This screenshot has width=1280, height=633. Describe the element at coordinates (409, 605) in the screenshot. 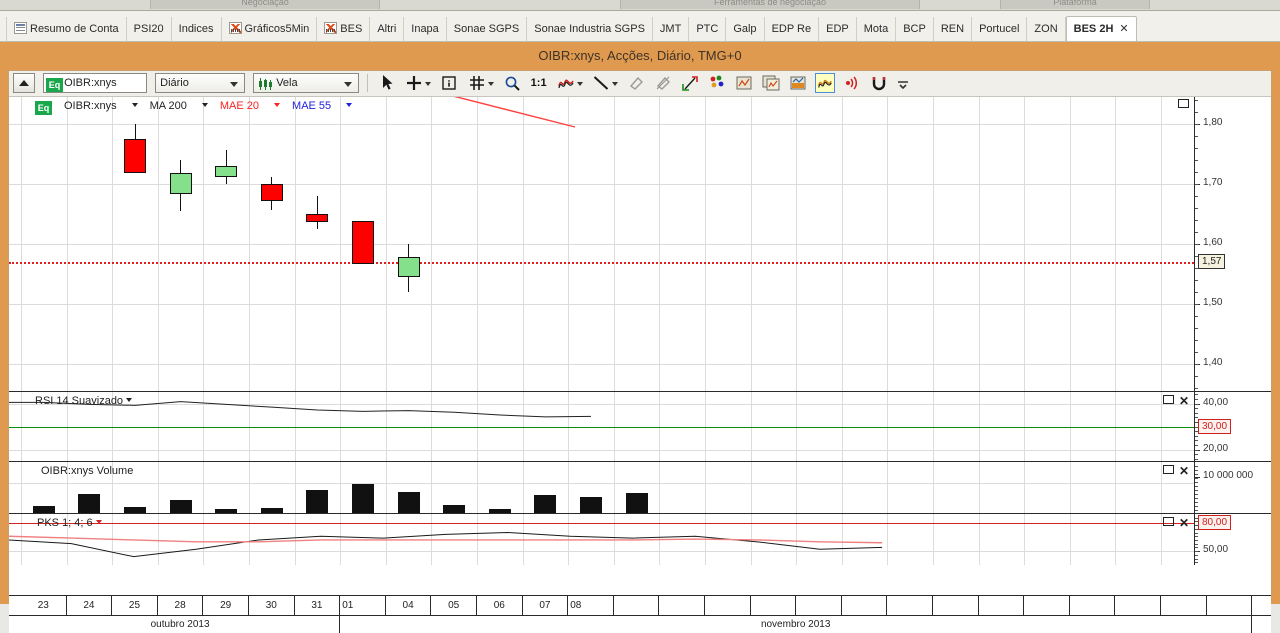

I see `date-tick: 04` at that location.